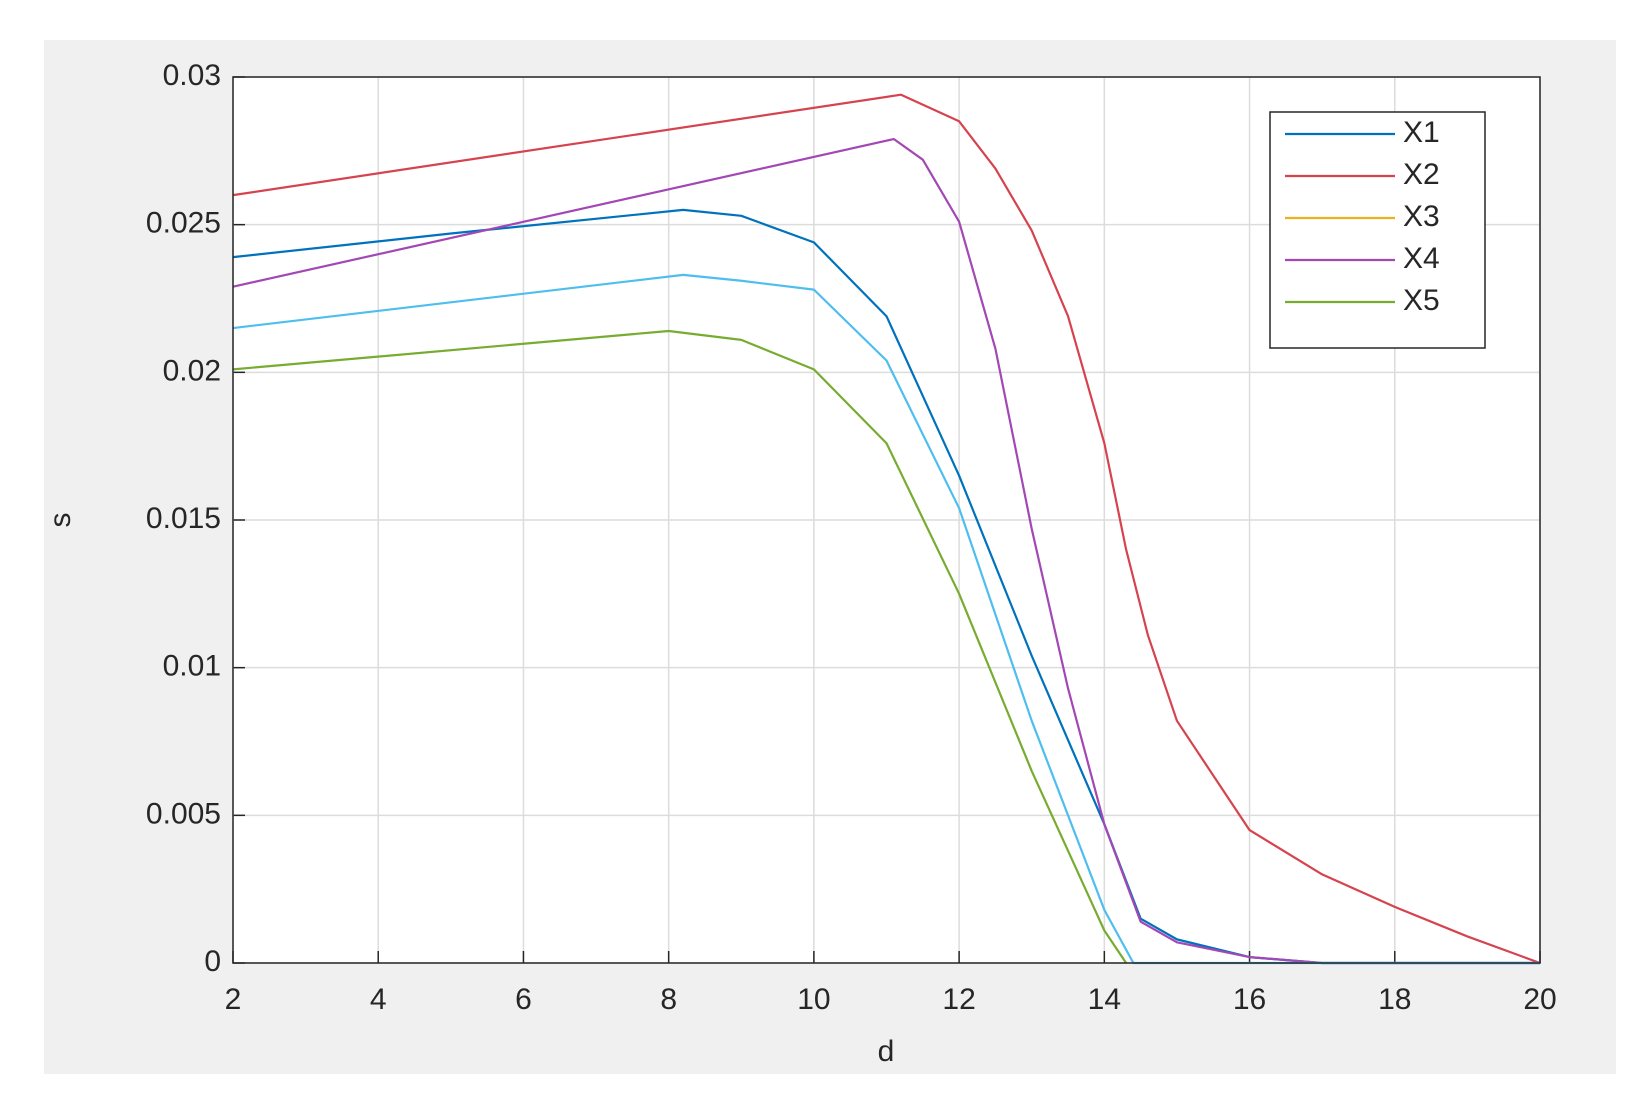 The width and height of the screenshot is (1651, 1110). Describe the element at coordinates (1421, 132) in the screenshot. I see `legend-label: X1` at that location.